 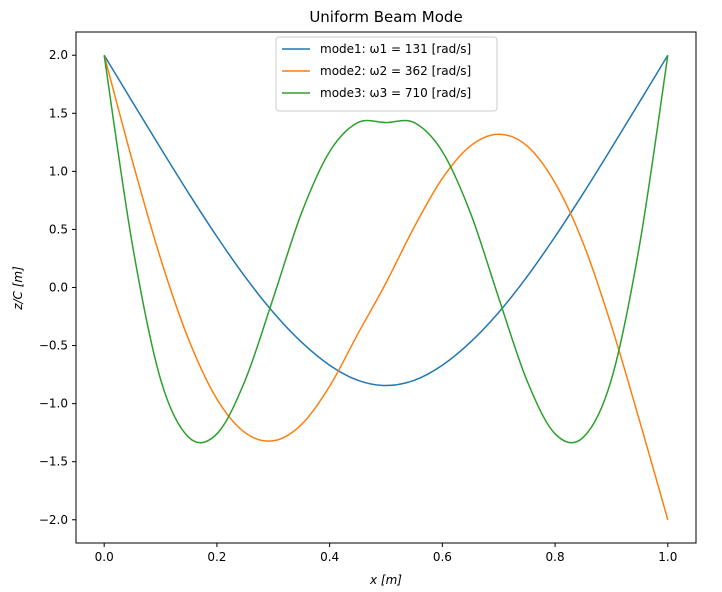 What do you see at coordinates (385, 17) in the screenshot?
I see `chart-title: Uniform Beam Mode` at bounding box center [385, 17].